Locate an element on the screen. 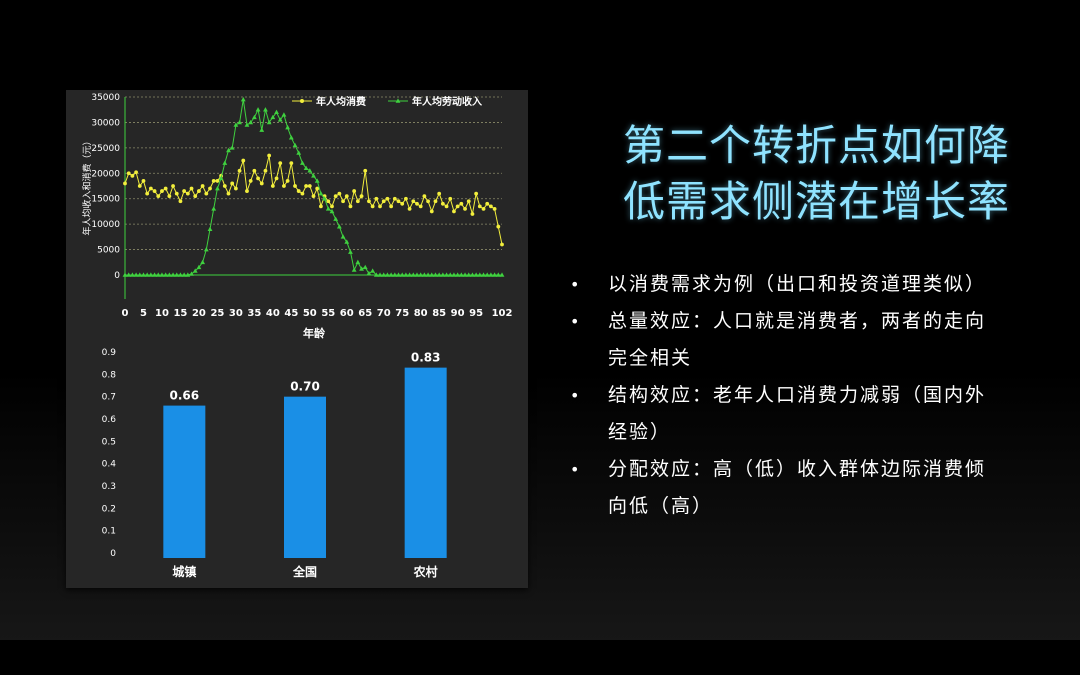  bullet-text: 总量效应：人口就是消费者，两者的走向完全相关 is located at coordinates (797, 339).